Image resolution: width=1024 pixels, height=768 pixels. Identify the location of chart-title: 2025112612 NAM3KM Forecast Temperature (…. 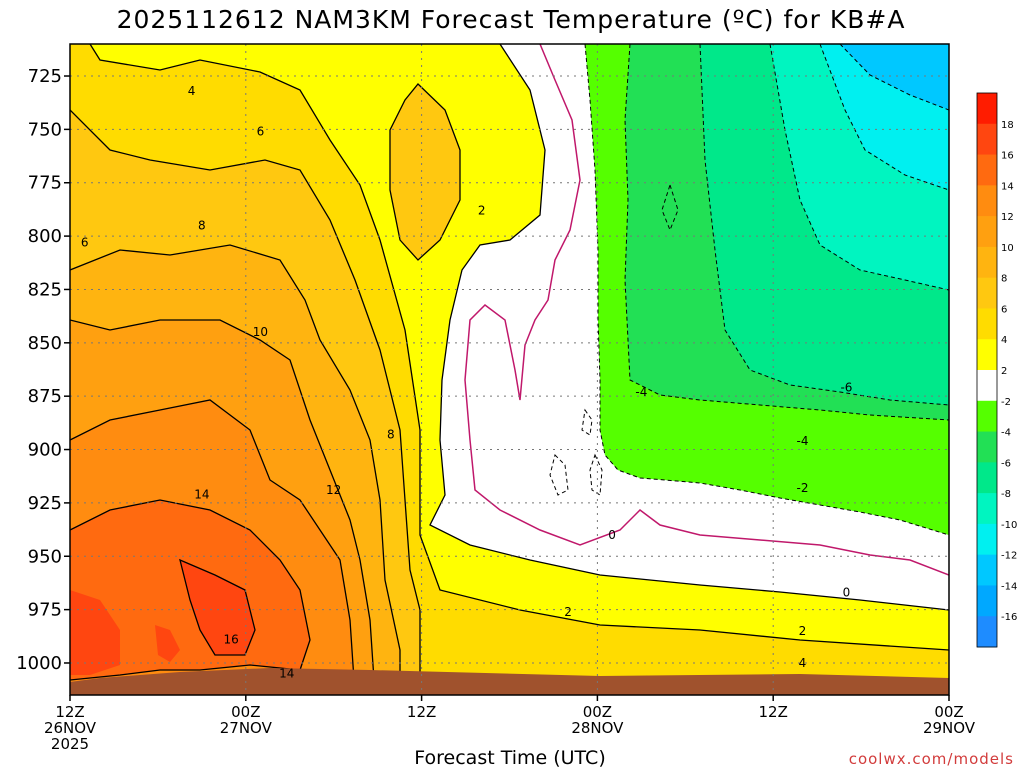
(511, 19).